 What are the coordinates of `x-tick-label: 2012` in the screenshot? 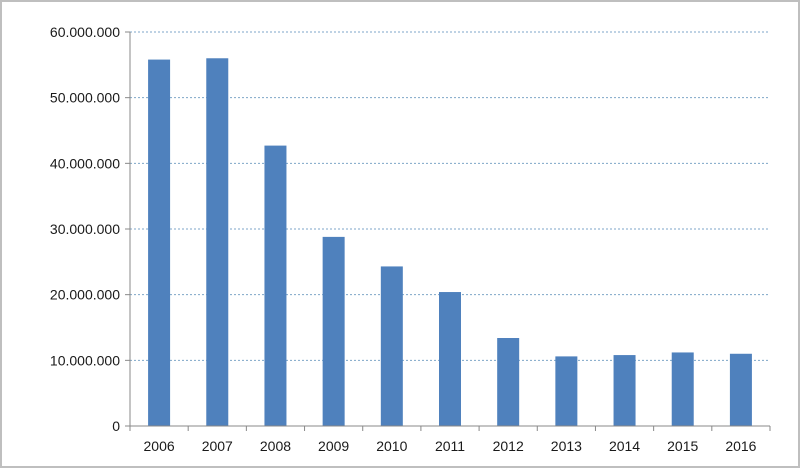 It's located at (508, 446).